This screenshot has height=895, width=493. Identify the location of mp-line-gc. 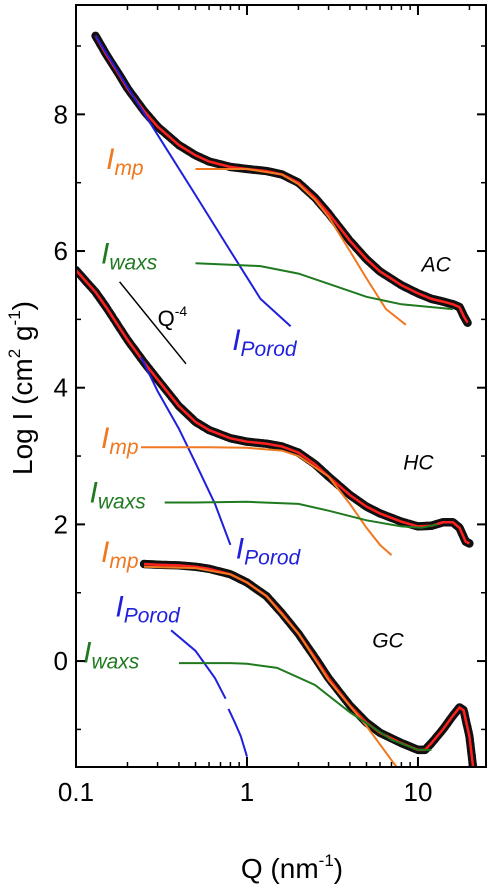
(270, 666).